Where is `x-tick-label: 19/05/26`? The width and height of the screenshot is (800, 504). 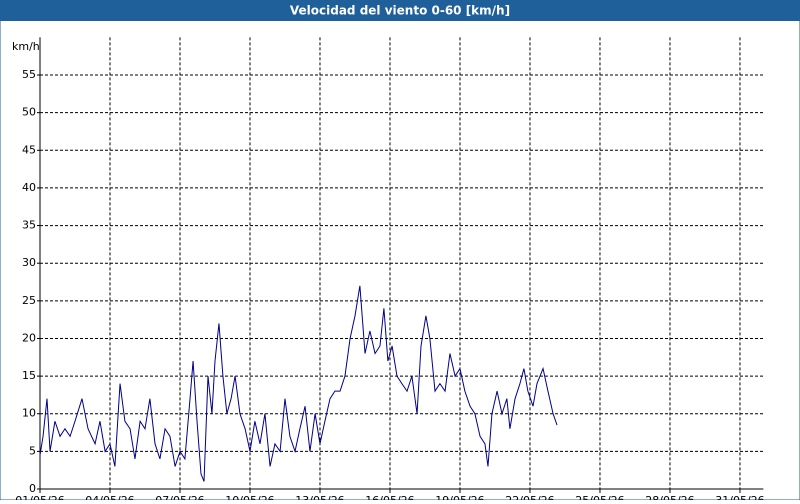 x-tick-label: 19/05/26 is located at coordinates (459, 497).